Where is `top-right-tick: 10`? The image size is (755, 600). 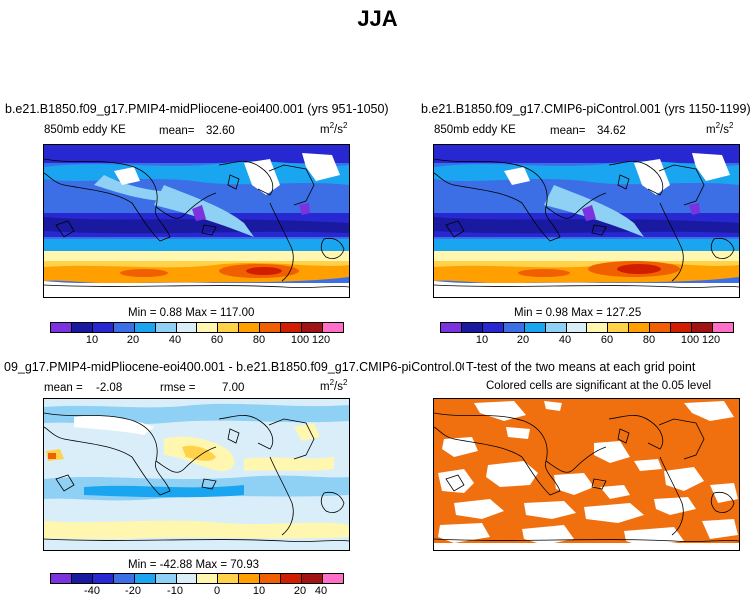
top-right-tick: 10 is located at coordinates (482, 340).